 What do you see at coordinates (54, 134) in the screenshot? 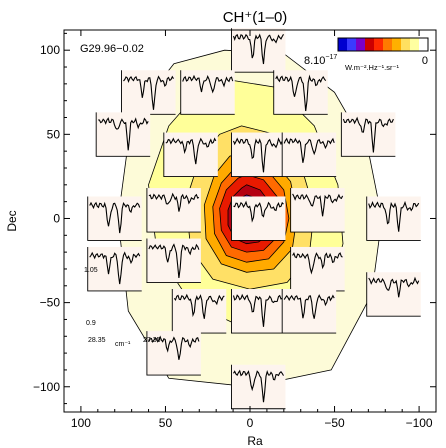
I see `y-tick-label-1: 50` at bounding box center [54, 134].